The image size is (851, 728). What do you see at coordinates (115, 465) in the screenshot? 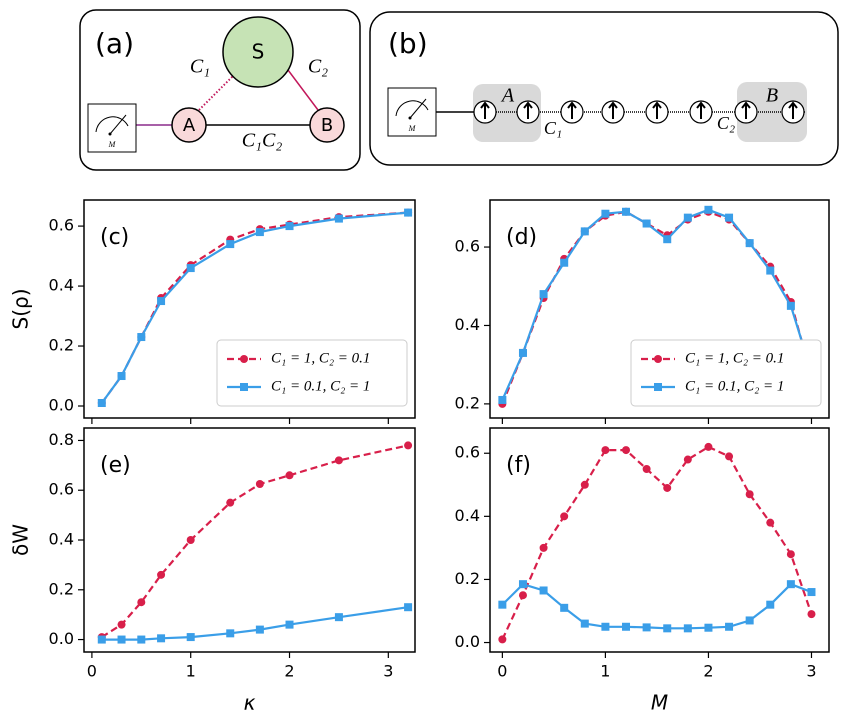
I see `panel-label: (e)` at bounding box center [115, 465].